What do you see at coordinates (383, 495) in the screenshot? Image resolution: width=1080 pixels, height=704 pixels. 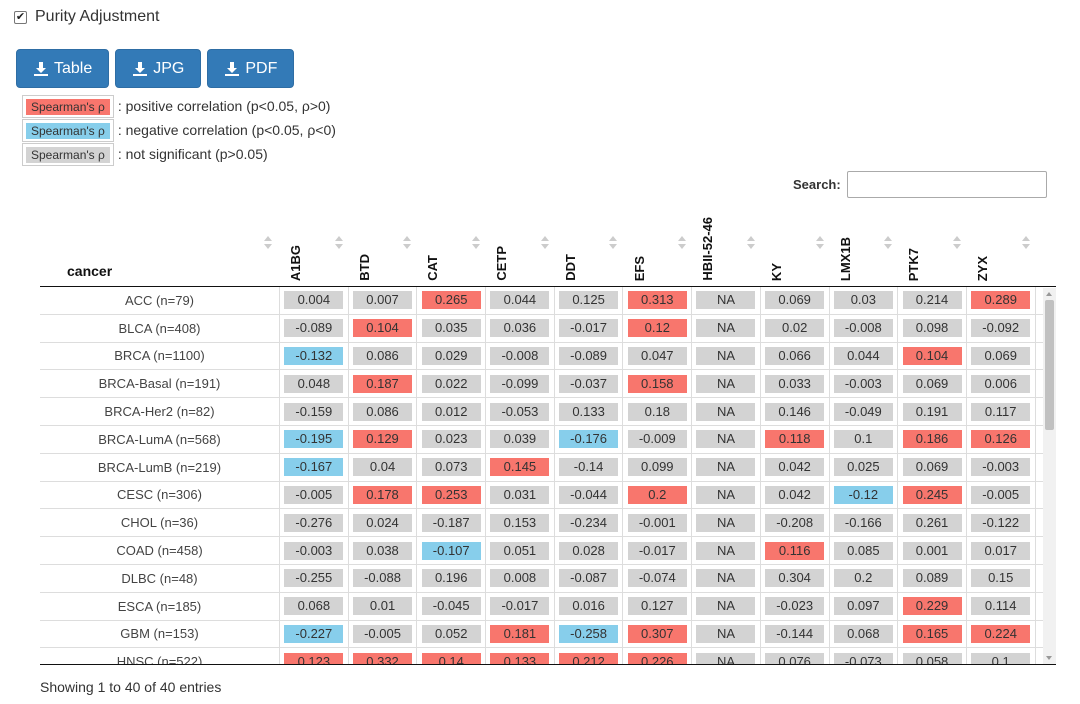 I see `correlation-cell: 0.178` at bounding box center [383, 495].